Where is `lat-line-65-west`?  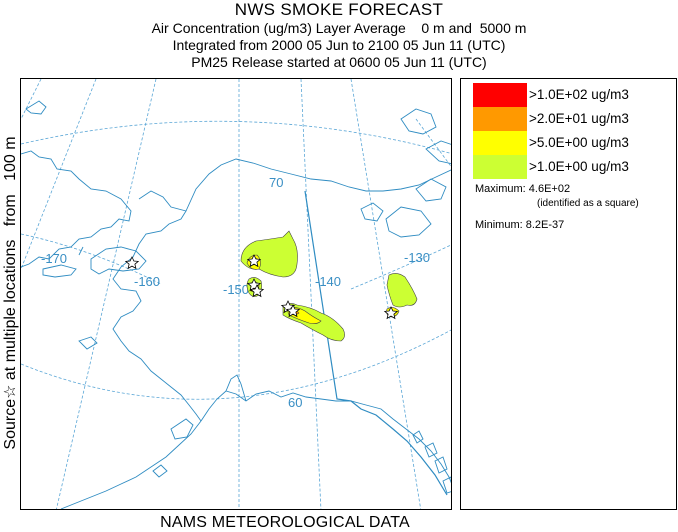 lat-line-65-west is located at coordinates (91, 259).